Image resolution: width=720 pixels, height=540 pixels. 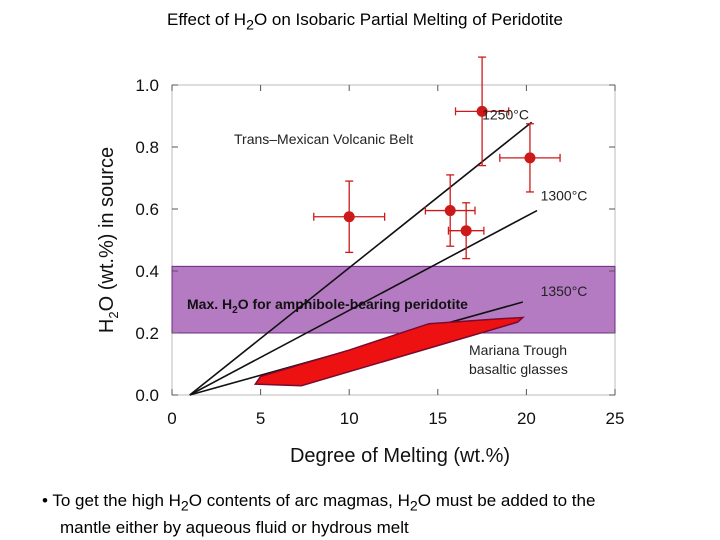 What do you see at coordinates (147, 395) in the screenshot?
I see `y-tick-label-0: 0.0` at bounding box center [147, 395].